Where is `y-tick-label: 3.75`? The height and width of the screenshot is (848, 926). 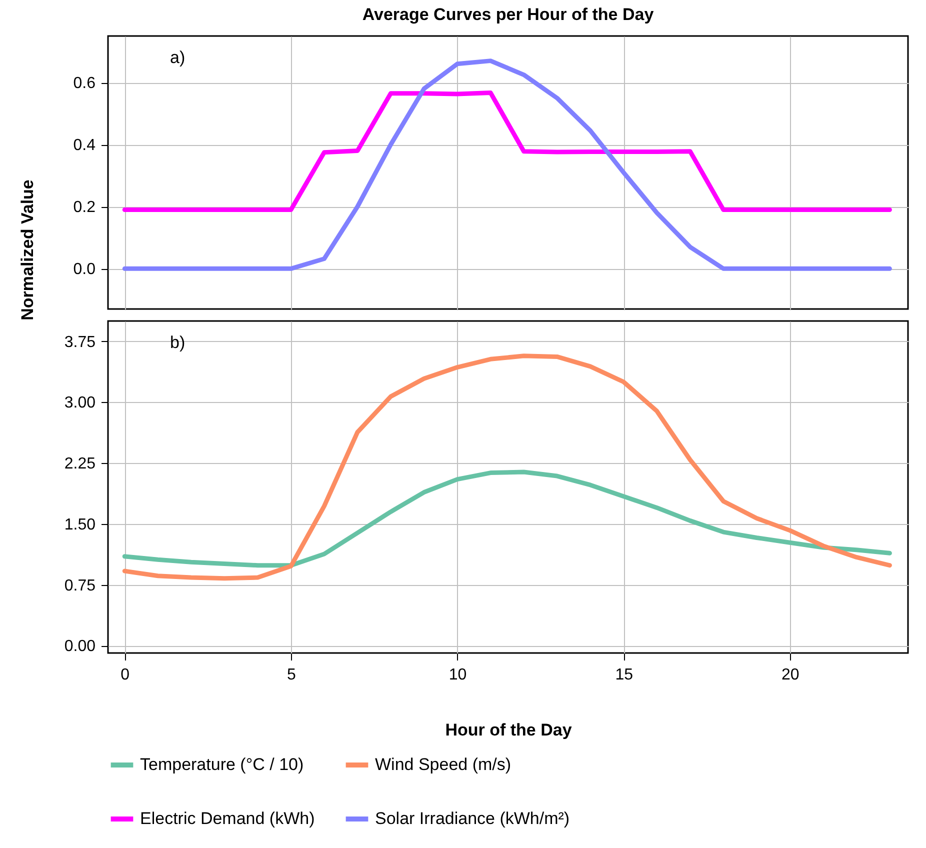
y-tick-label: 3.75 is located at coordinates (80, 342).